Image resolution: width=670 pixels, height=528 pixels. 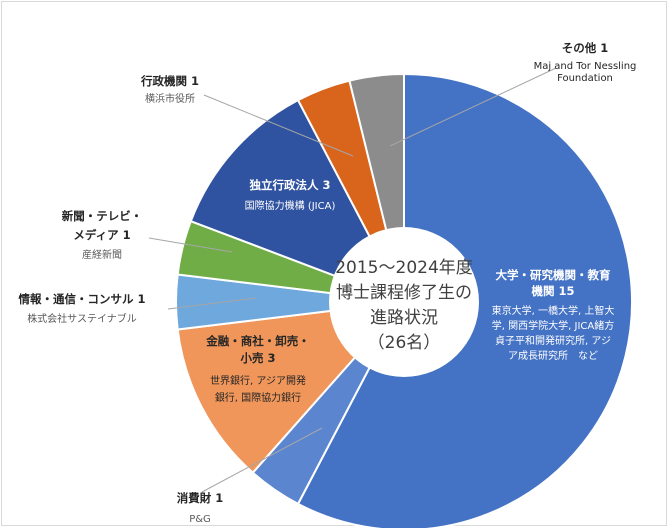 What do you see at coordinates (290, 205) in the screenshot?
I see `slice-label-detail: 国際協力機構 (JICA)` at bounding box center [290, 205].